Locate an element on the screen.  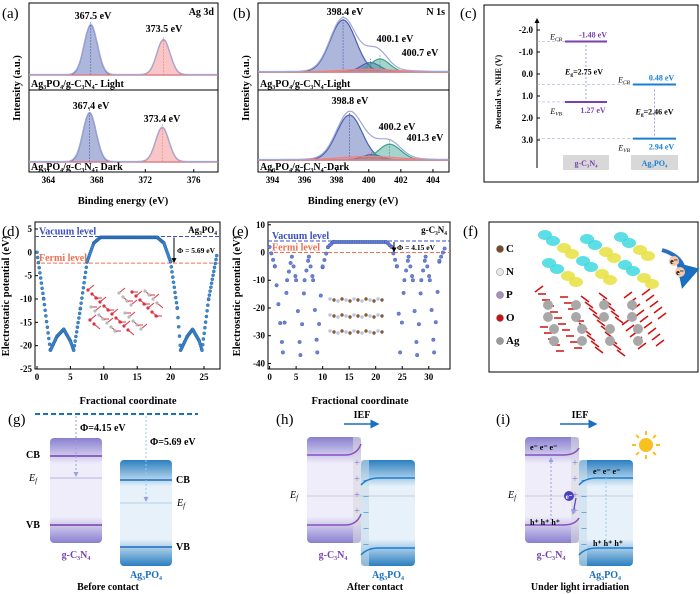
atom-legend-label: N is located at coordinates (510, 272).